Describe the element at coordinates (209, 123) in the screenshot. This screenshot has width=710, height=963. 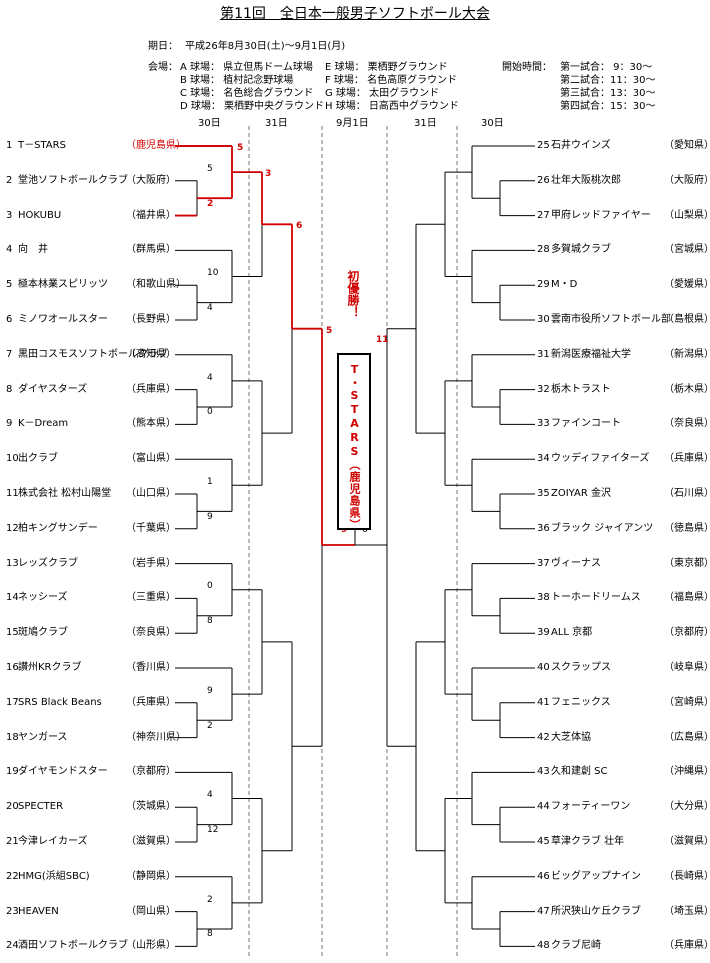
I see `day-label-left-30: 30日` at that location.